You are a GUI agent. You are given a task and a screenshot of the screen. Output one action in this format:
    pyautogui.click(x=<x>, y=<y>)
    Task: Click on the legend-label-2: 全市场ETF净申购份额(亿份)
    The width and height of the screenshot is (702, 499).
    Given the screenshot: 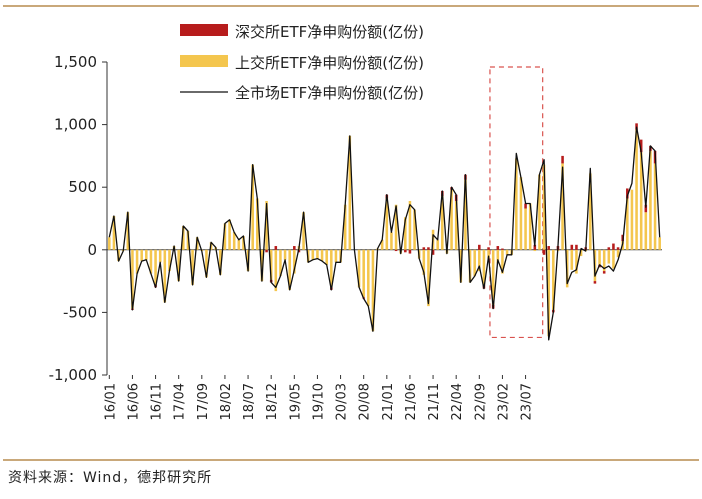 What is the action you would take?
    pyautogui.click(x=329, y=93)
    